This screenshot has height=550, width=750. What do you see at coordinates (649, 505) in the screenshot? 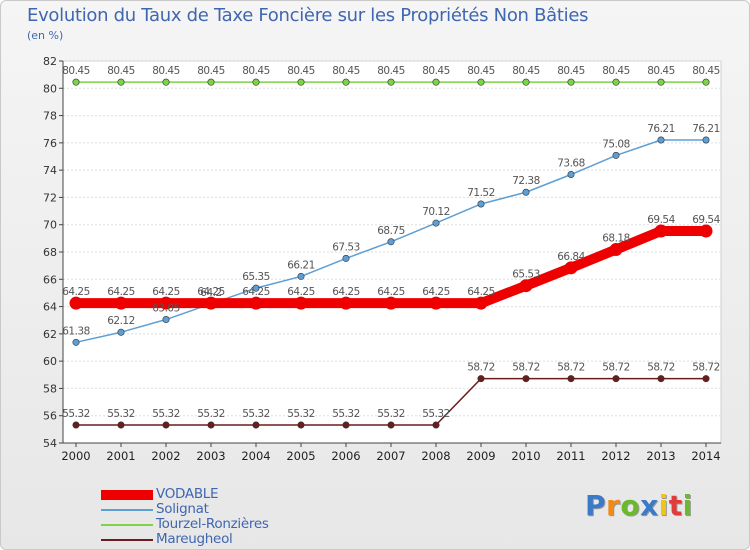
I see `logo-letter: x` at bounding box center [649, 505].